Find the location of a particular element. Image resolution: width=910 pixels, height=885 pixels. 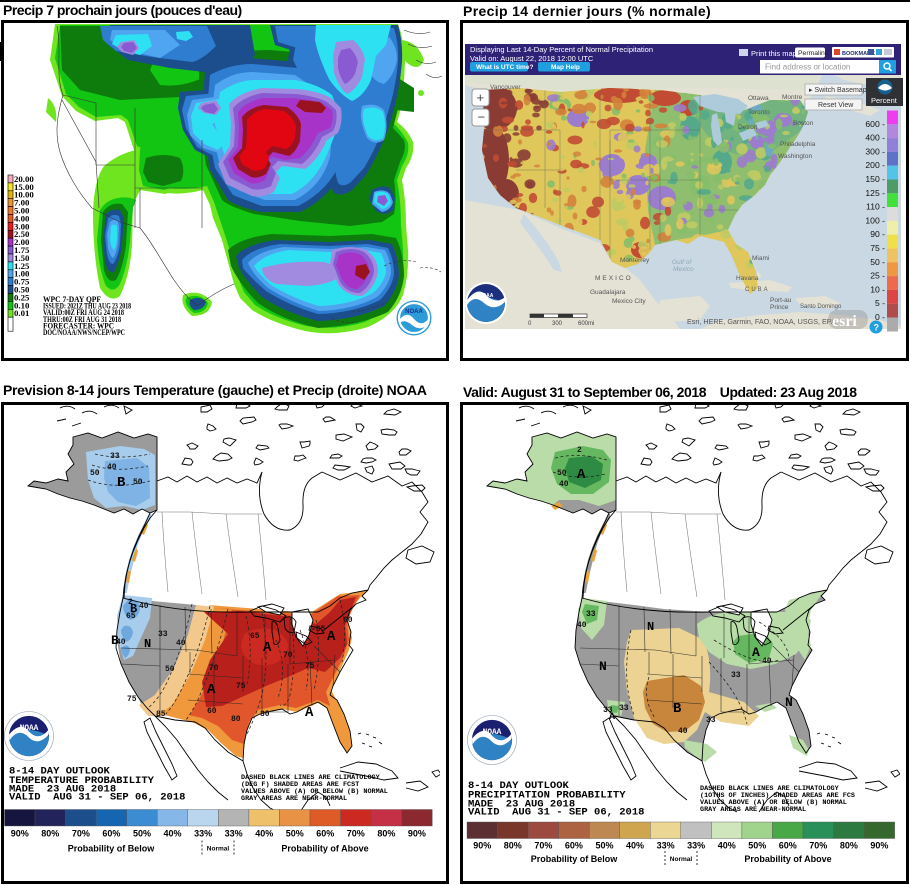

svg-text: 0 is located at coordinates (530, 324).